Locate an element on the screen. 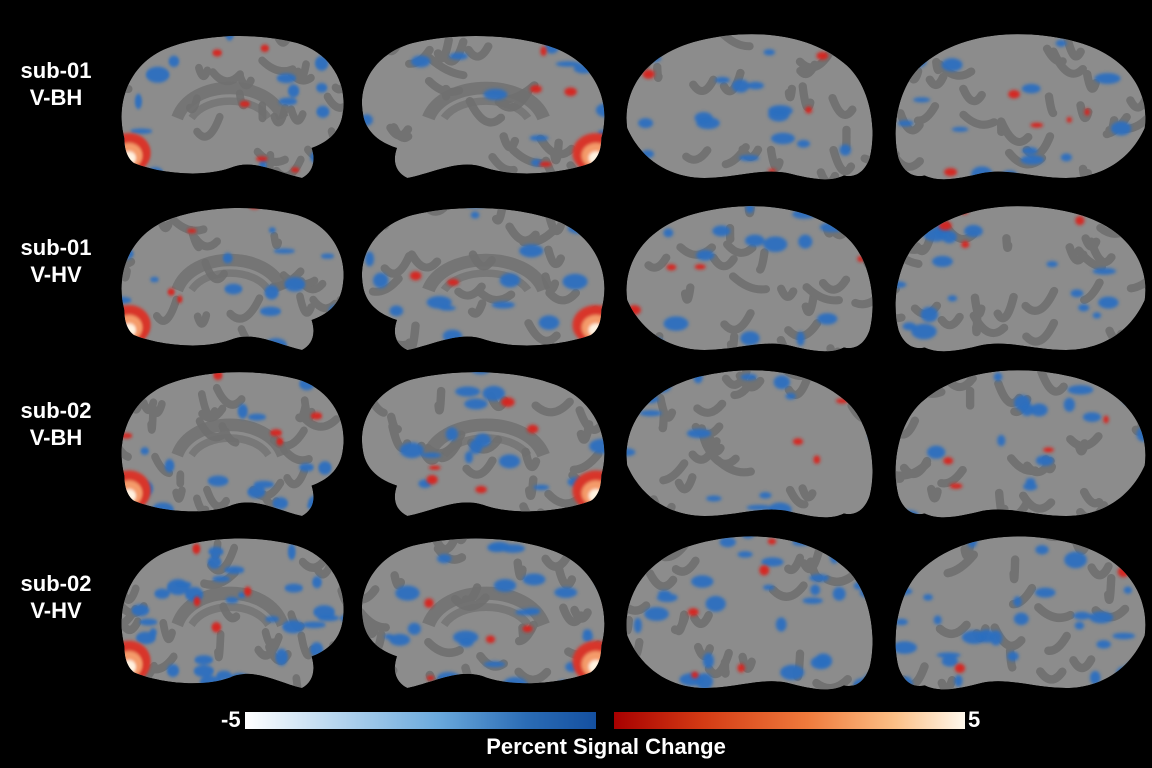  row-label-sub01-vbh: sub-01 V-BH is located at coordinates (56, 84).